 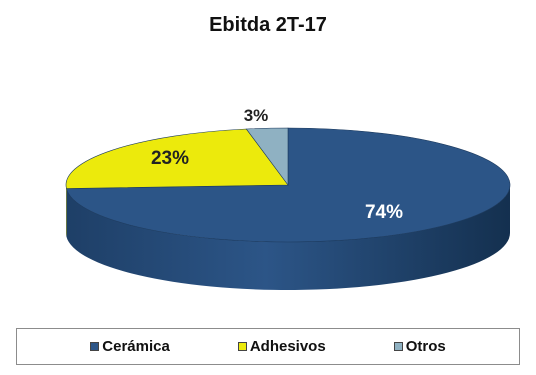 What do you see at coordinates (136, 346) in the screenshot?
I see `legend-label: Cerámica` at bounding box center [136, 346].